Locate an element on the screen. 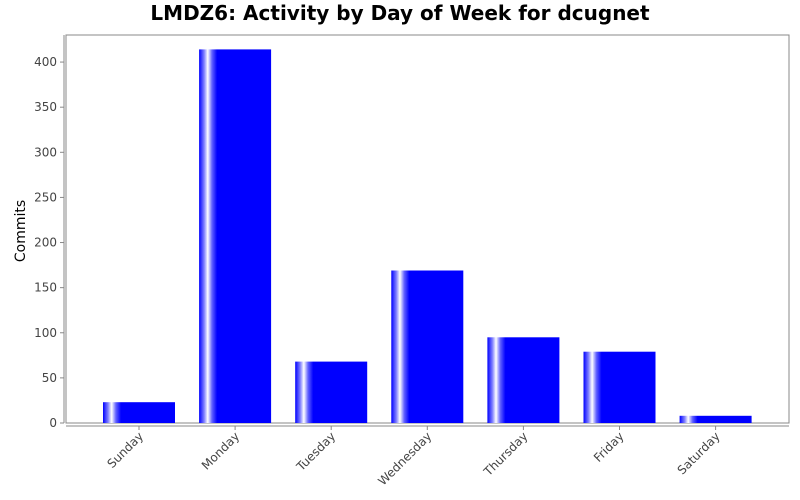  y-tick-label: 50 is located at coordinates (49, 378).